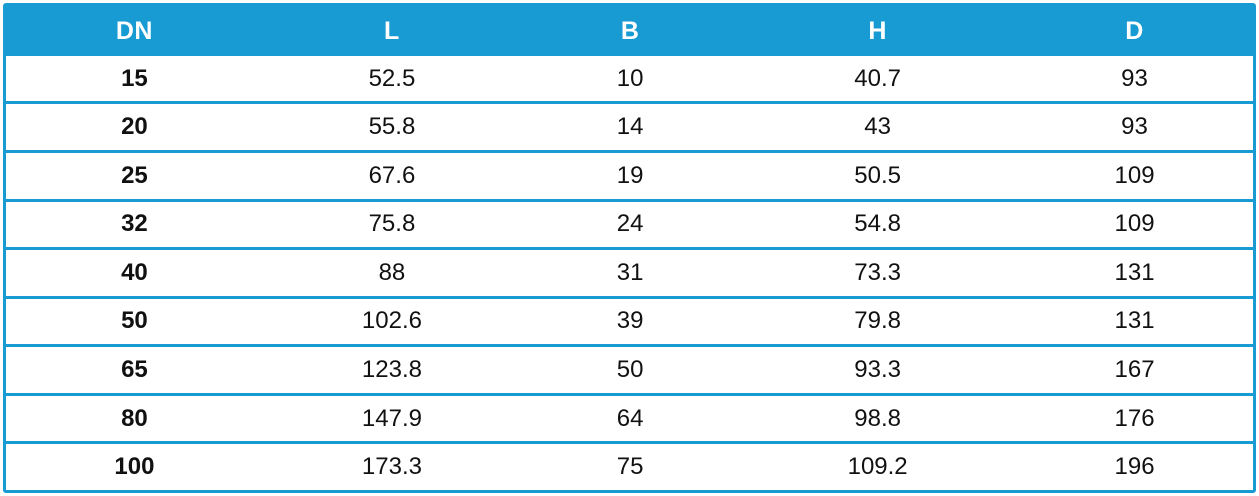 This screenshot has width=1259, height=496. What do you see at coordinates (134, 31) in the screenshot?
I see `column-header-dn: DN` at bounding box center [134, 31].